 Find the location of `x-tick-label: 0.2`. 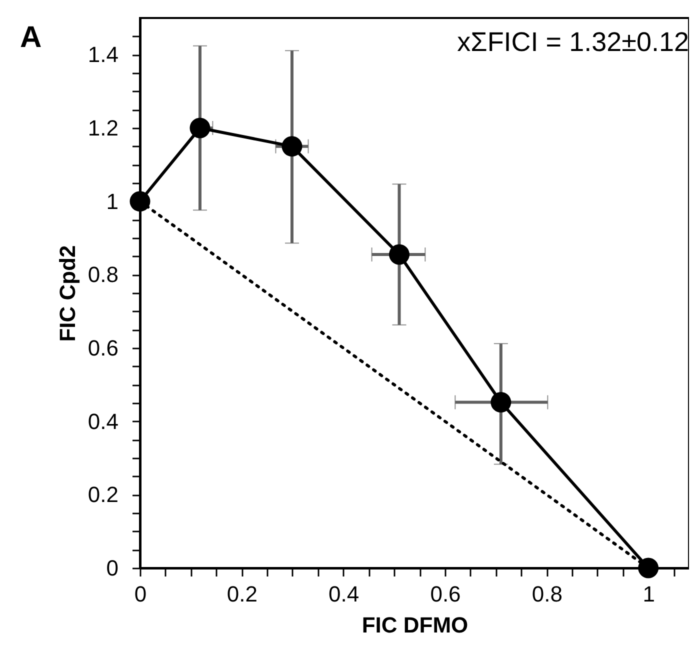

x-tick-label: 0.2 is located at coordinates (242, 594).